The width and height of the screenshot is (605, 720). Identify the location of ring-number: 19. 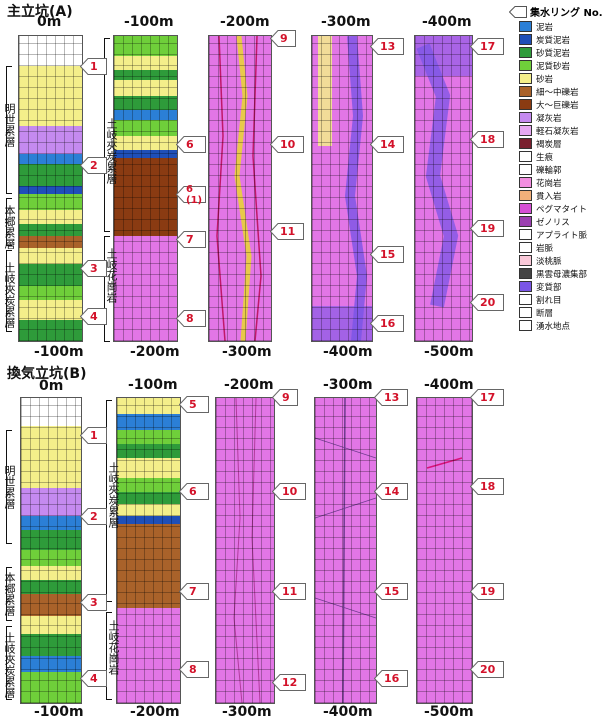
(488, 228).